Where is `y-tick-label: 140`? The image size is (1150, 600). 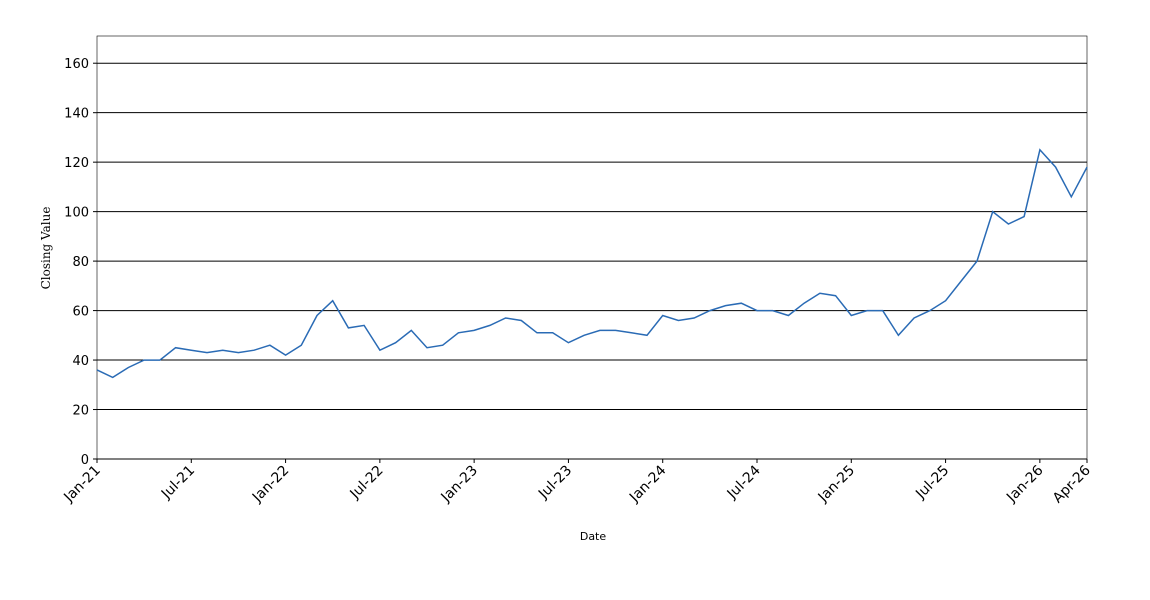
y-tick-label: 140 is located at coordinates (76, 114).